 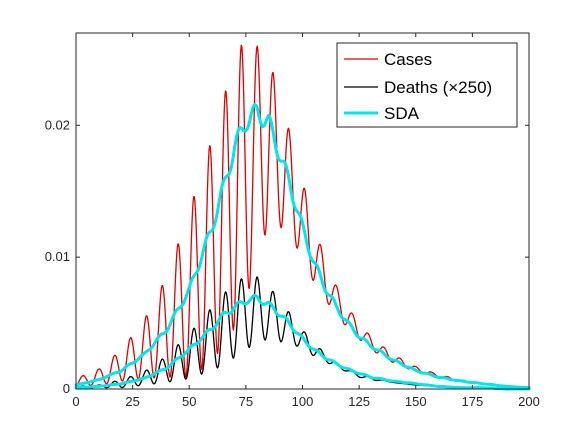 What do you see at coordinates (66, 388) in the screenshot?
I see `y-tick-label: 0` at bounding box center [66, 388].